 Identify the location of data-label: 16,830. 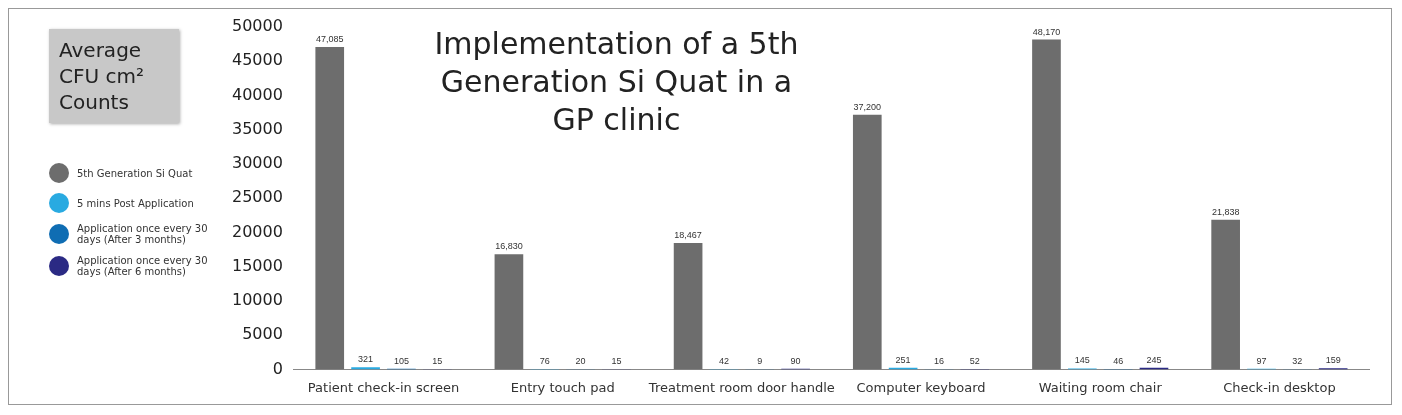
(509, 246).